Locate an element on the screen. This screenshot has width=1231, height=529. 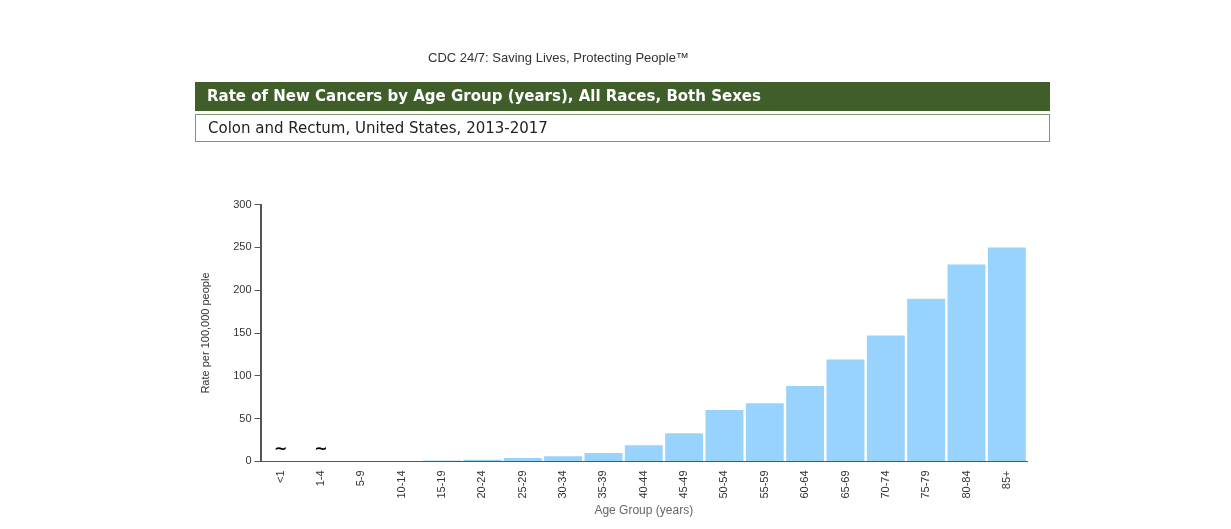
x-tick-label: 5-9 is located at coordinates (360, 478).